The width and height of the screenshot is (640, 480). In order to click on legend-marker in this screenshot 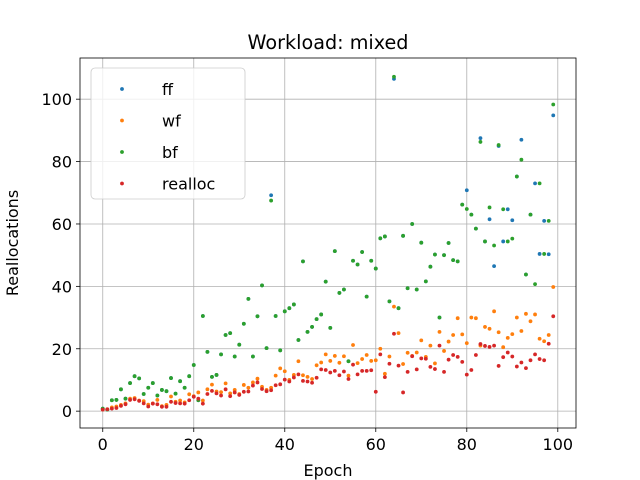, I will do `click(122, 89)`.